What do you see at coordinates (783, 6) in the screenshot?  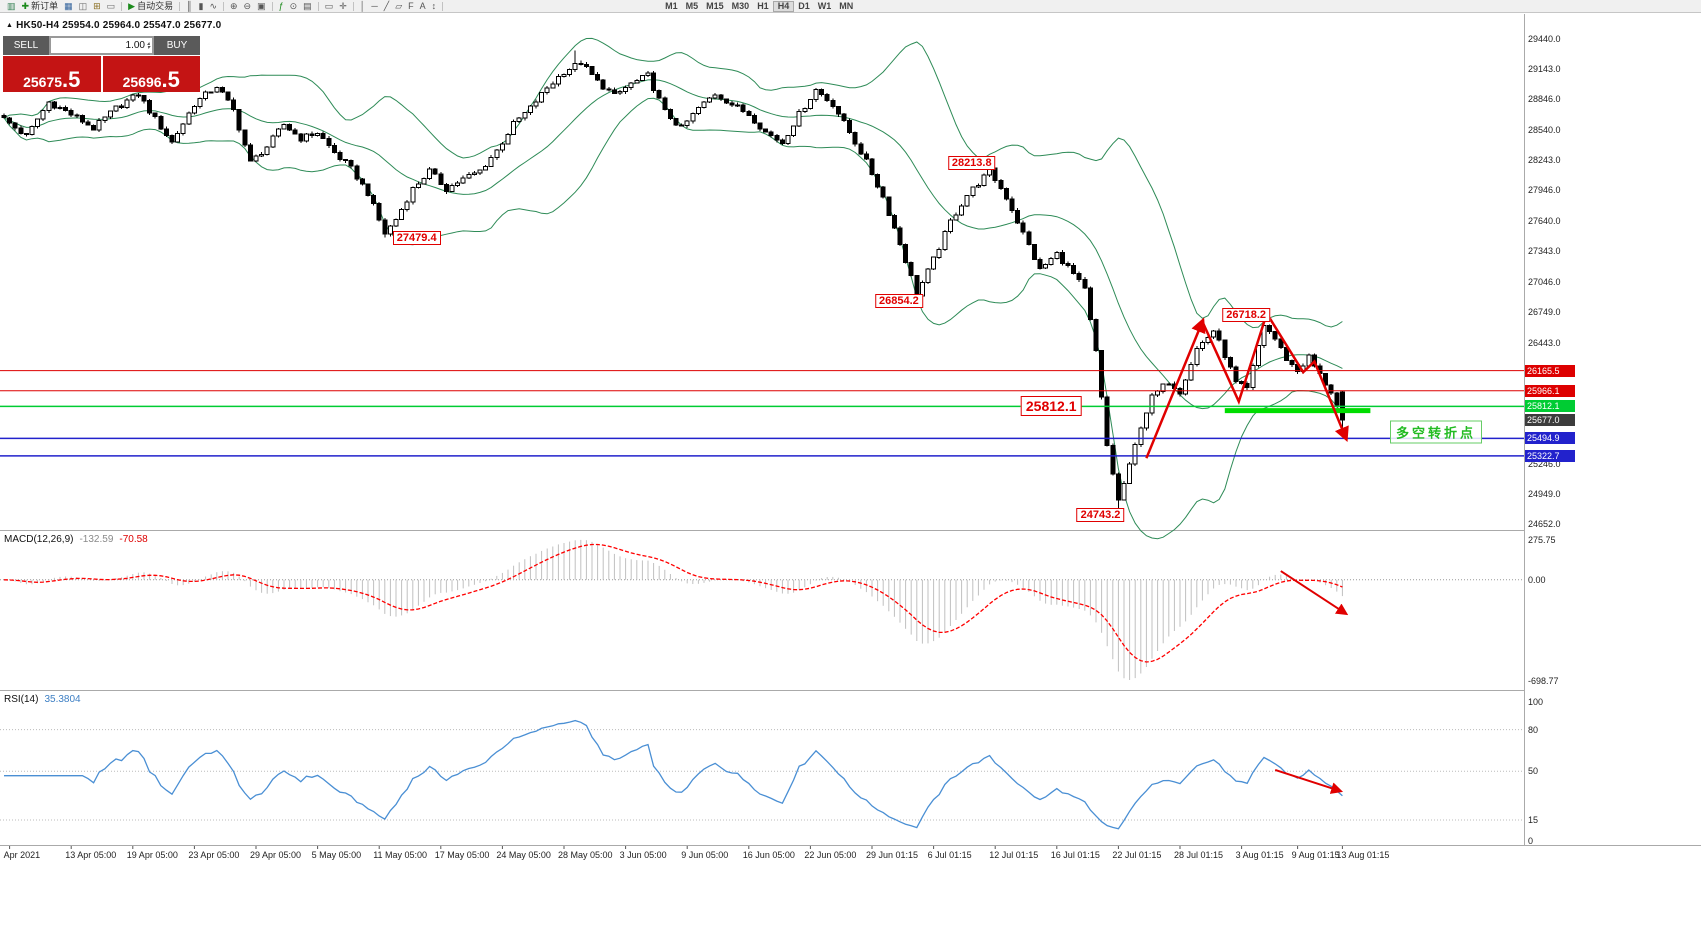 I see `timeframe-H4: H4` at bounding box center [783, 6].